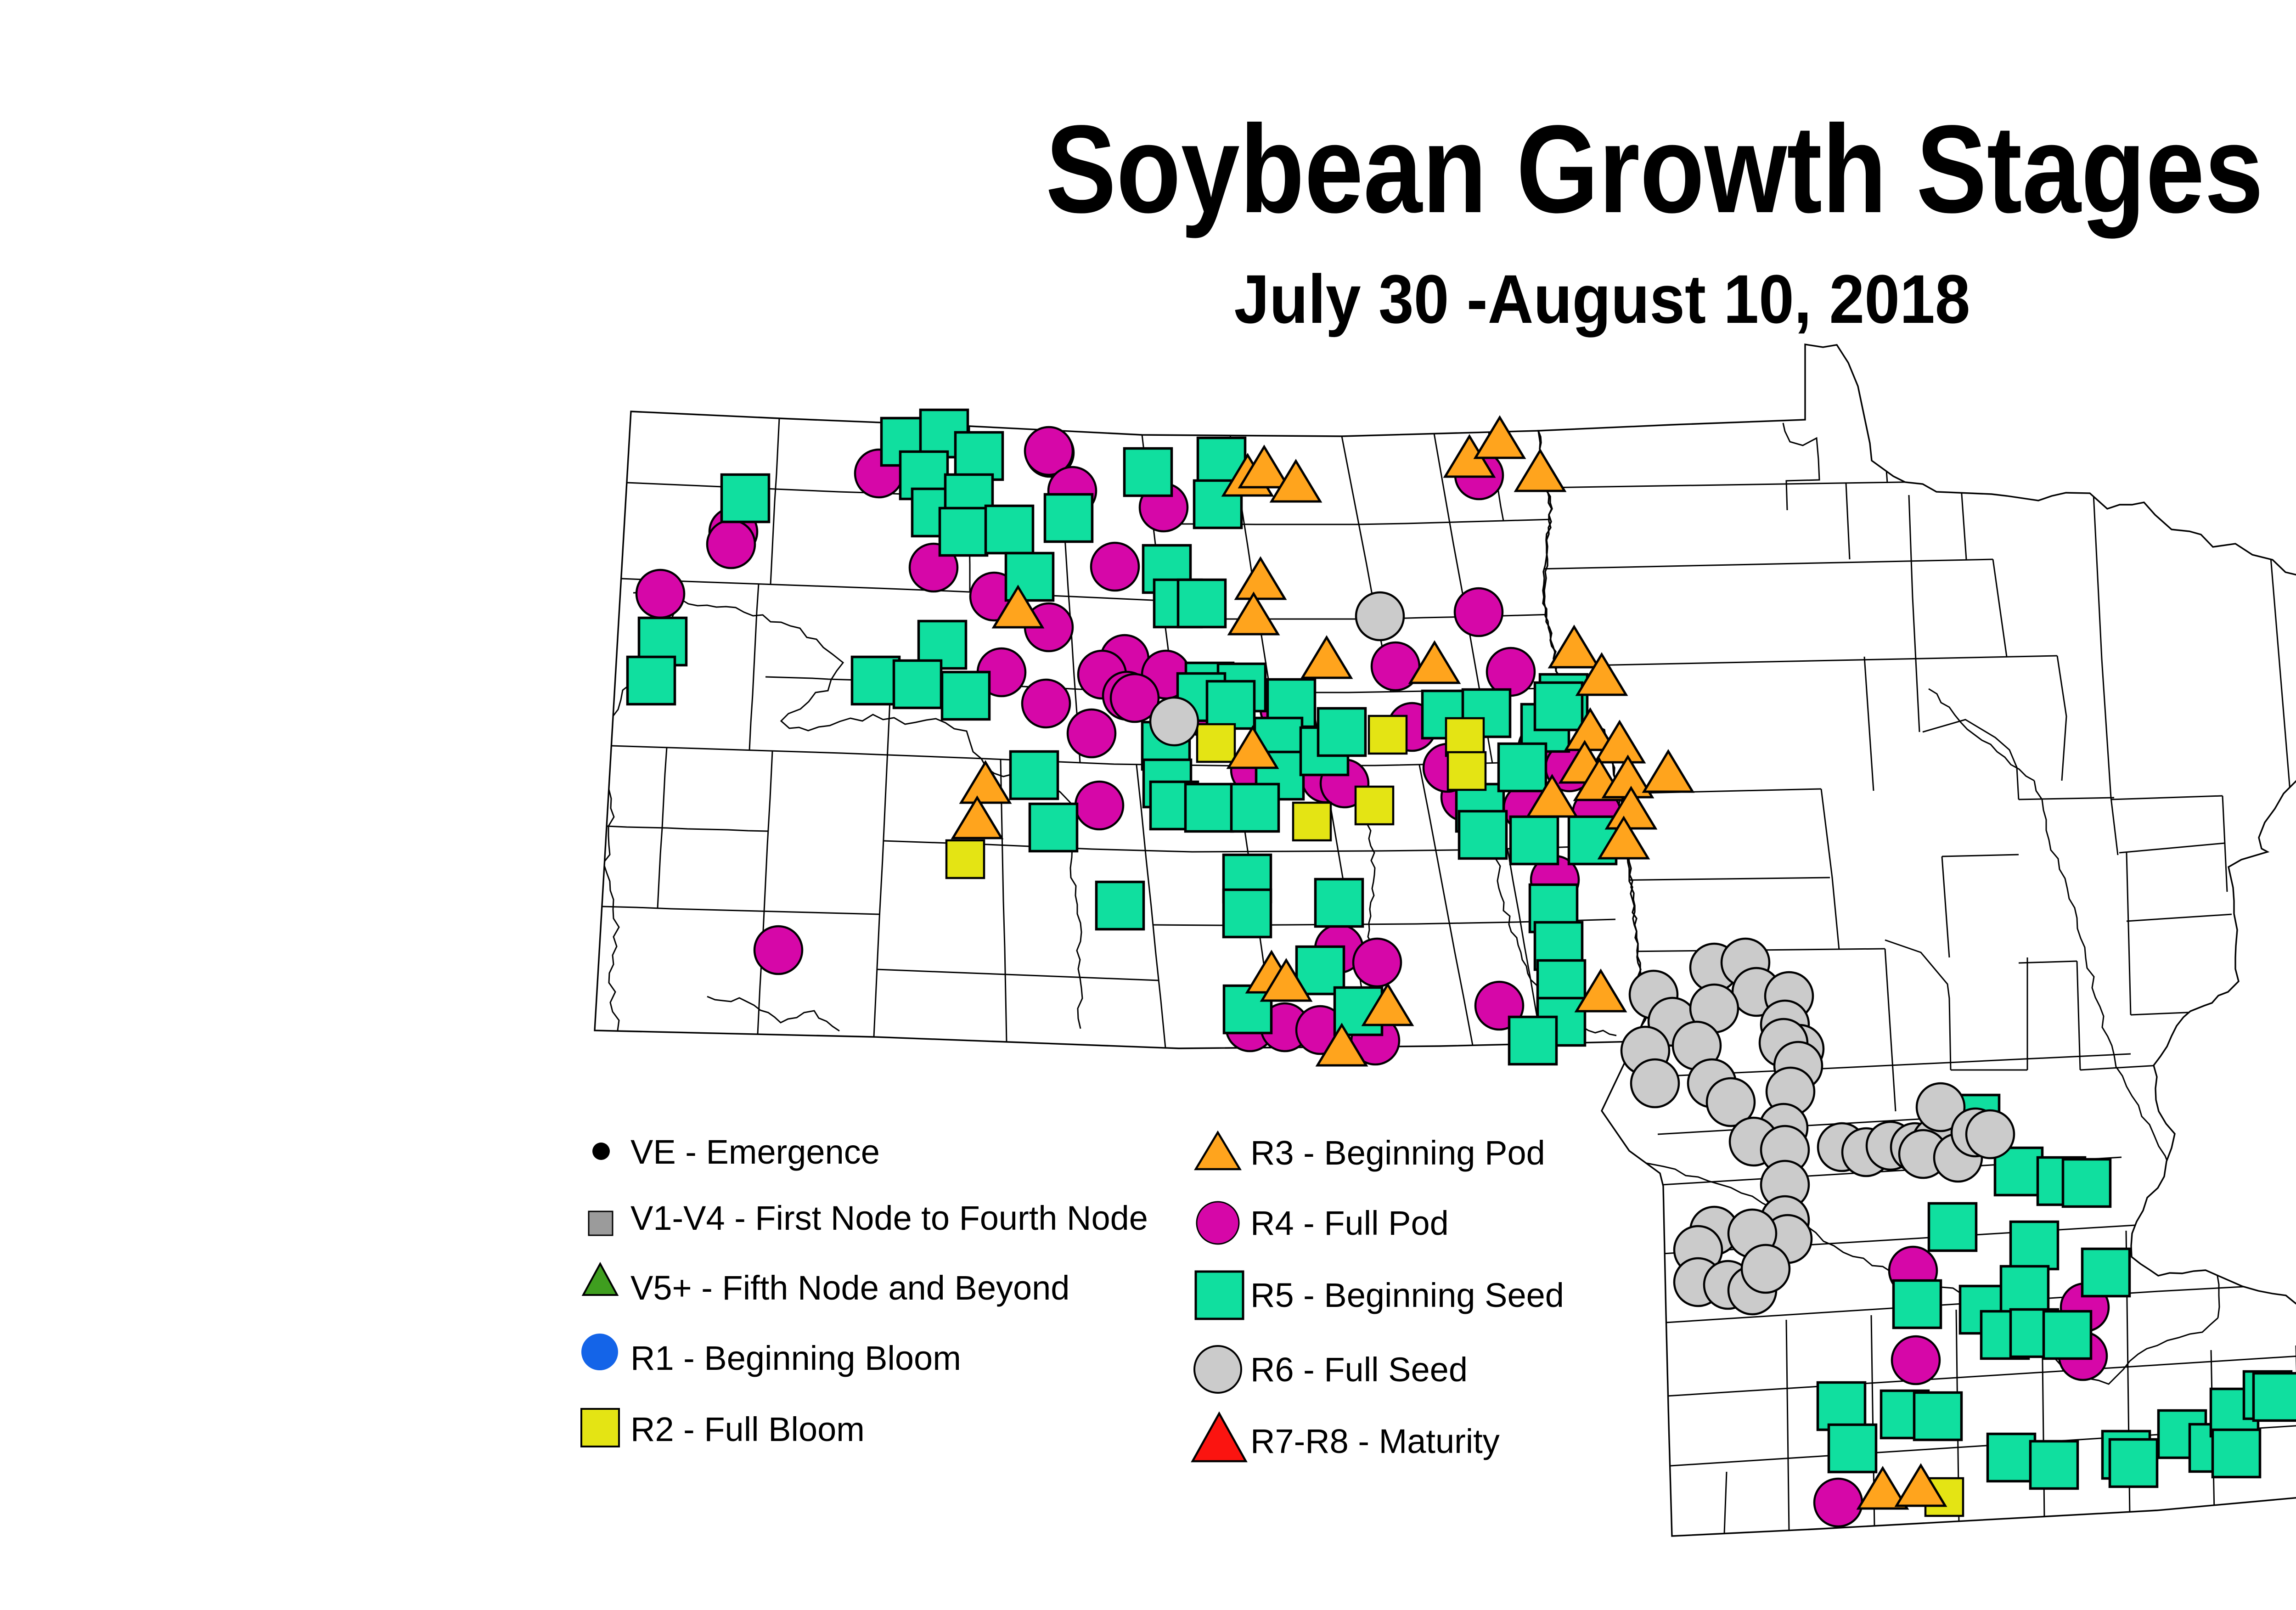  What do you see at coordinates (889, 1218) in the screenshot?
I see `svg-text:V1-V4 - First Node to Fourth N: V1-V4 - First Node to Fourth Node` at bounding box center [889, 1218].